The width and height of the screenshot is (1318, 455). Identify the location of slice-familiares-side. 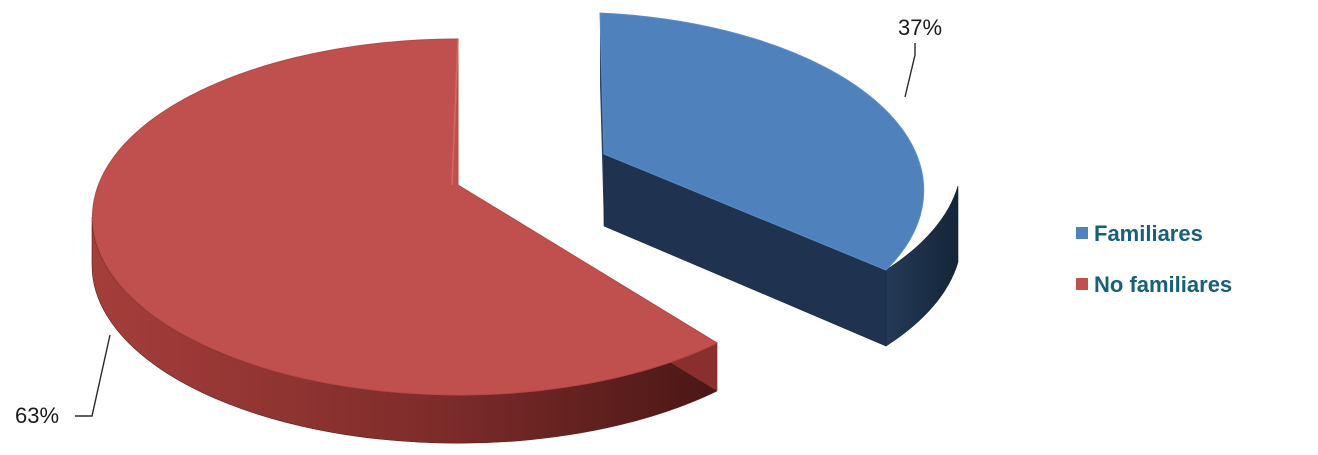
(922, 266).